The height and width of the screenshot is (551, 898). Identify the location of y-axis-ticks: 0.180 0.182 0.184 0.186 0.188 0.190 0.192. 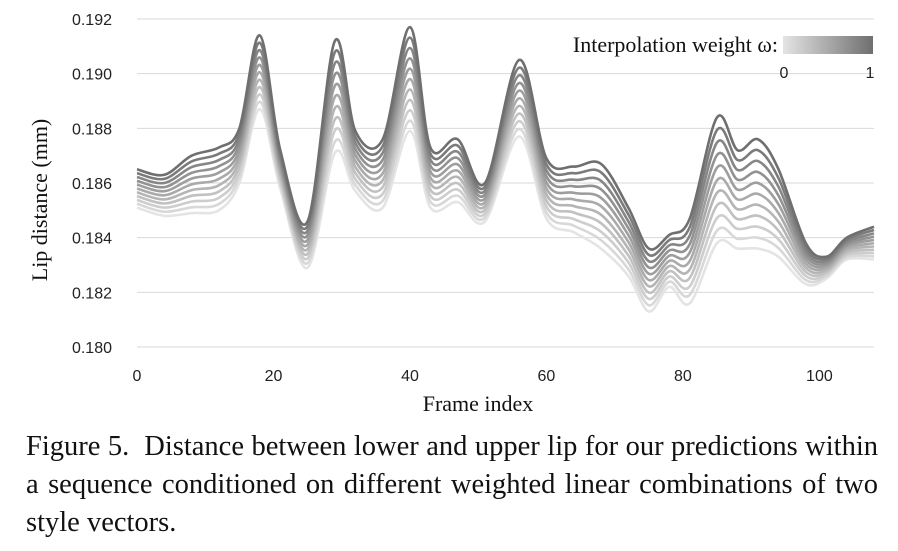
(92, 184).